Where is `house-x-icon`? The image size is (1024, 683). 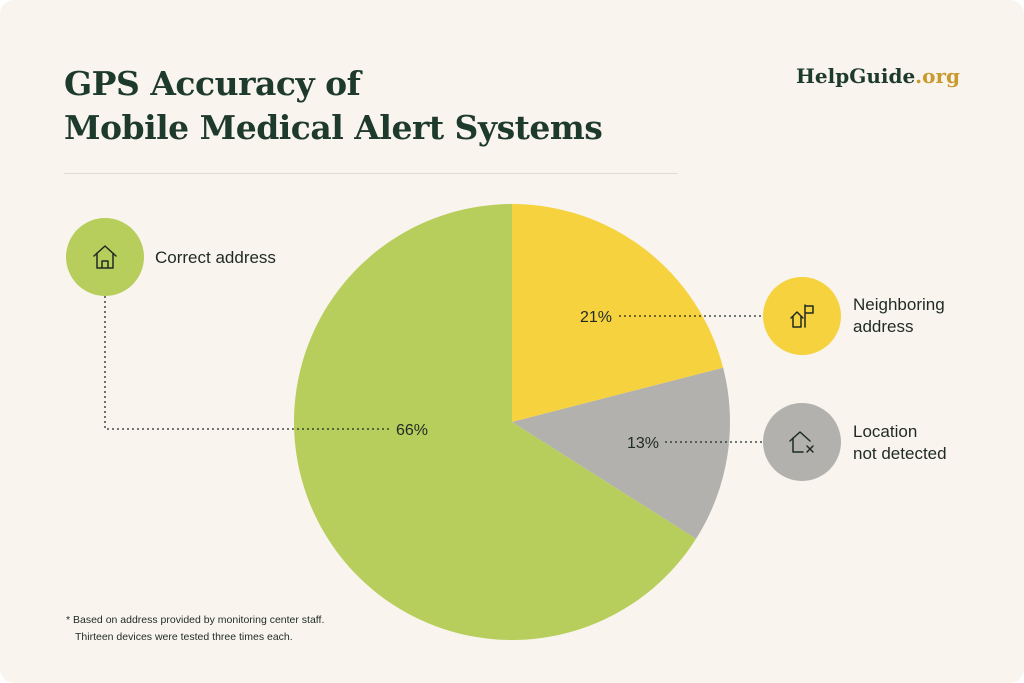
house-x-icon is located at coordinates (801, 442).